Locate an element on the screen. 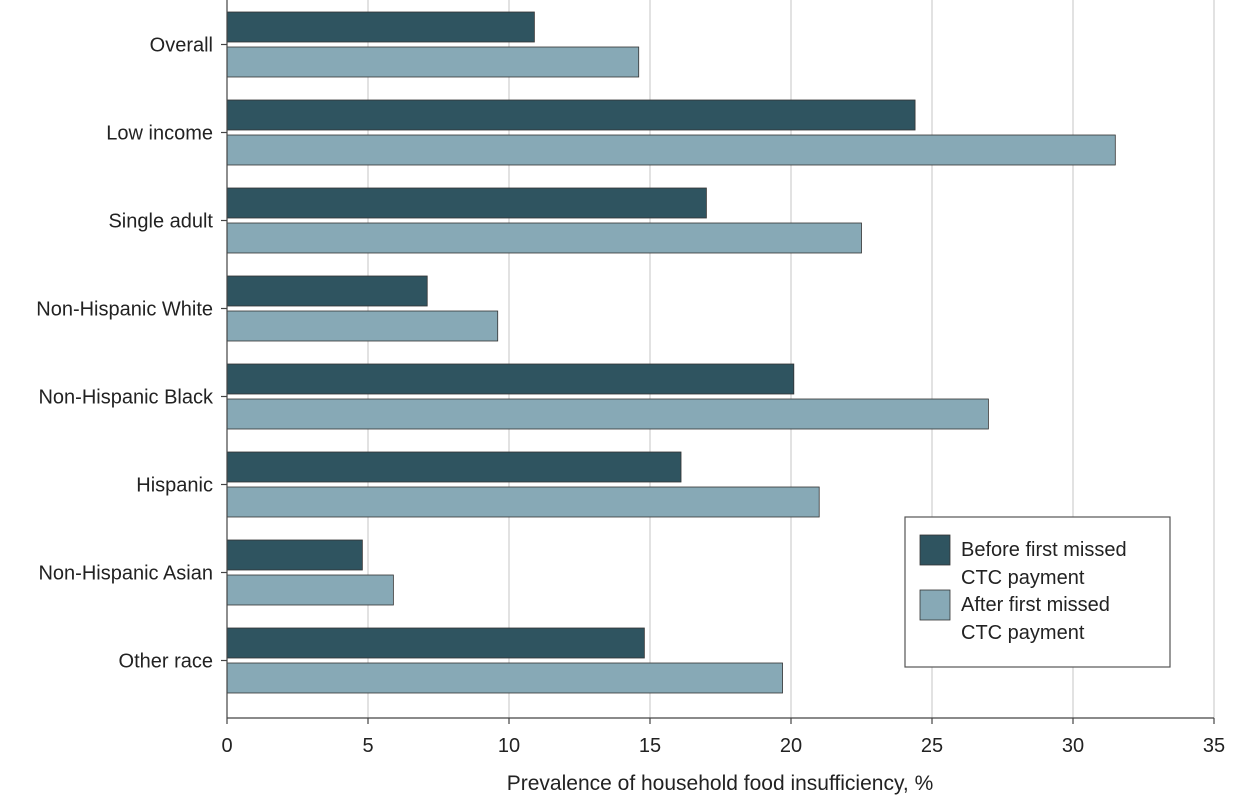 Image resolution: width=1237 pixels, height=802 pixels. category-label: Hispanic is located at coordinates (174, 486).